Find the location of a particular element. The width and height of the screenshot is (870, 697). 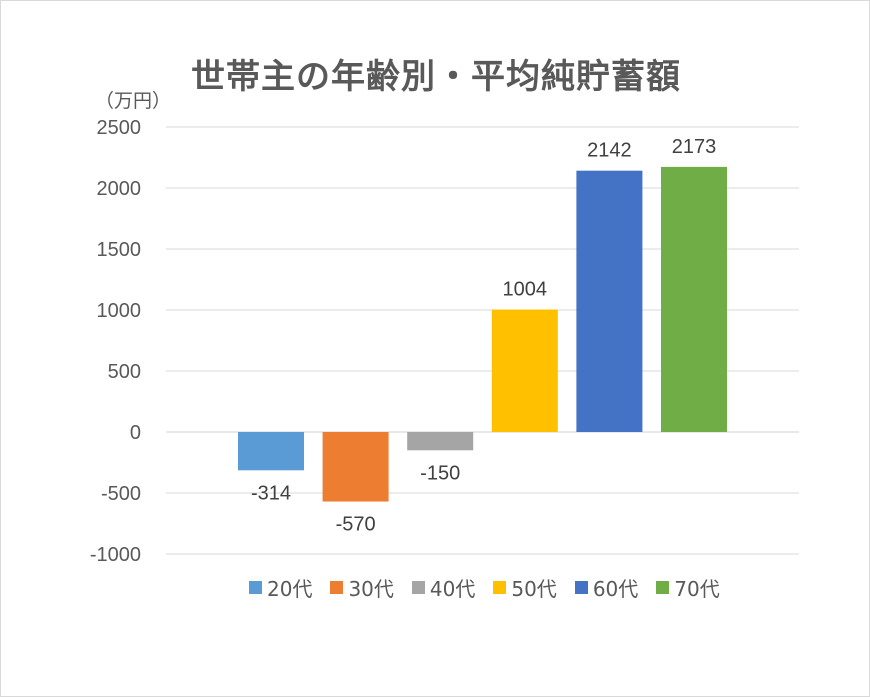

y-axis-unit-label: （万円） is located at coordinates (133, 101).